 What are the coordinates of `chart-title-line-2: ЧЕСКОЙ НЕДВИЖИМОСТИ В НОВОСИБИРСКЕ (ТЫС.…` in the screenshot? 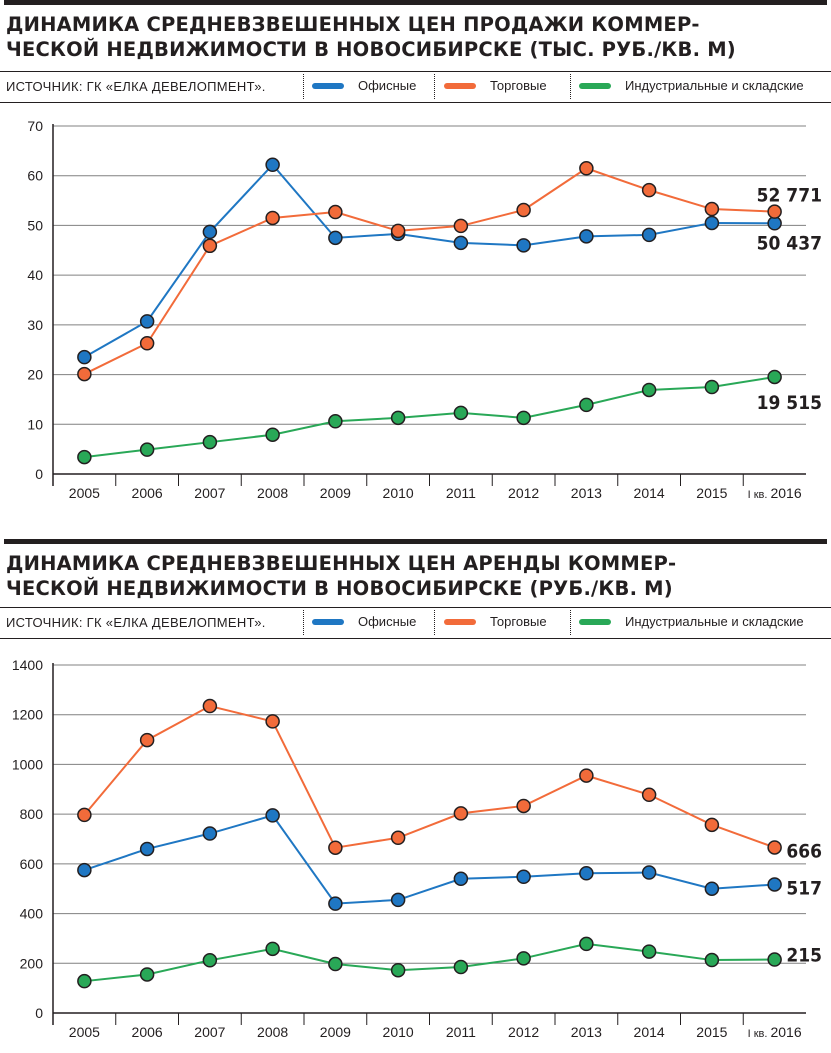 It's located at (371, 49).